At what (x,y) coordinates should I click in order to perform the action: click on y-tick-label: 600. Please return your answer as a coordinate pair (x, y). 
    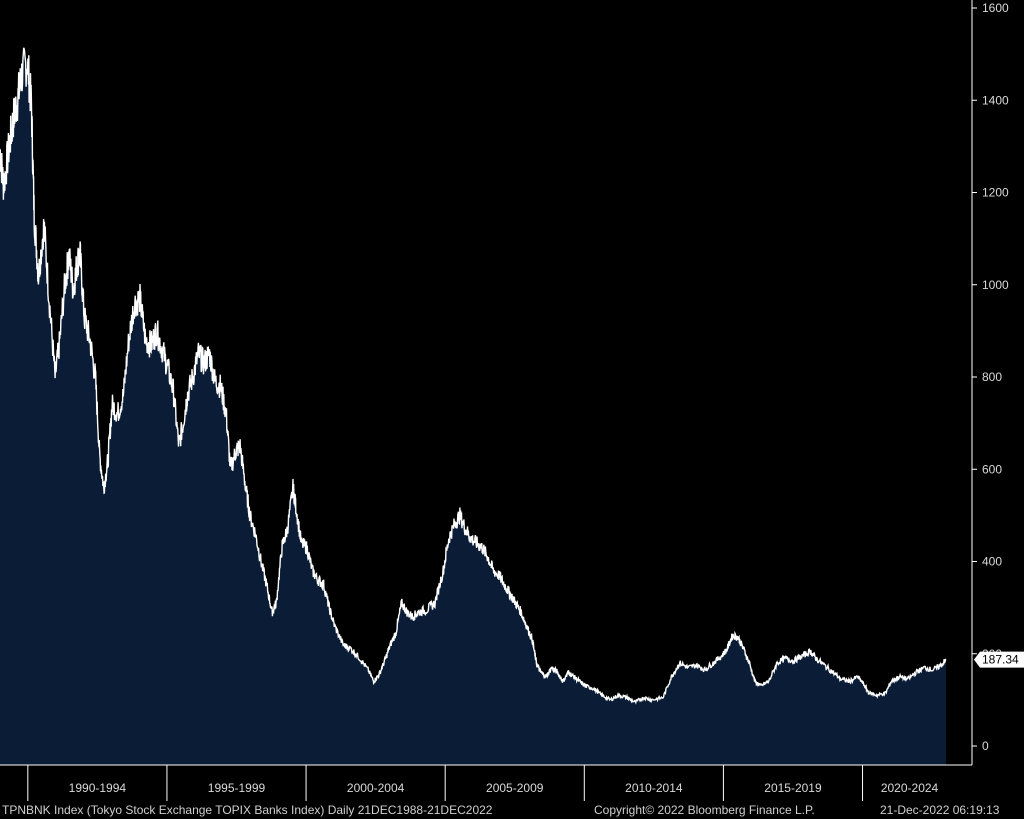
    Looking at the image, I should click on (992, 469).